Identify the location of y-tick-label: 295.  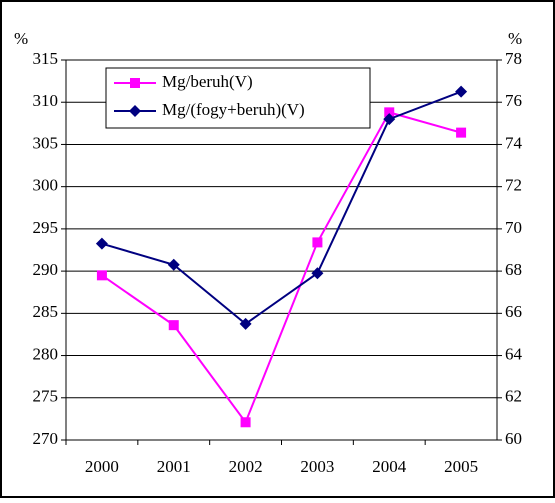
(46, 227).